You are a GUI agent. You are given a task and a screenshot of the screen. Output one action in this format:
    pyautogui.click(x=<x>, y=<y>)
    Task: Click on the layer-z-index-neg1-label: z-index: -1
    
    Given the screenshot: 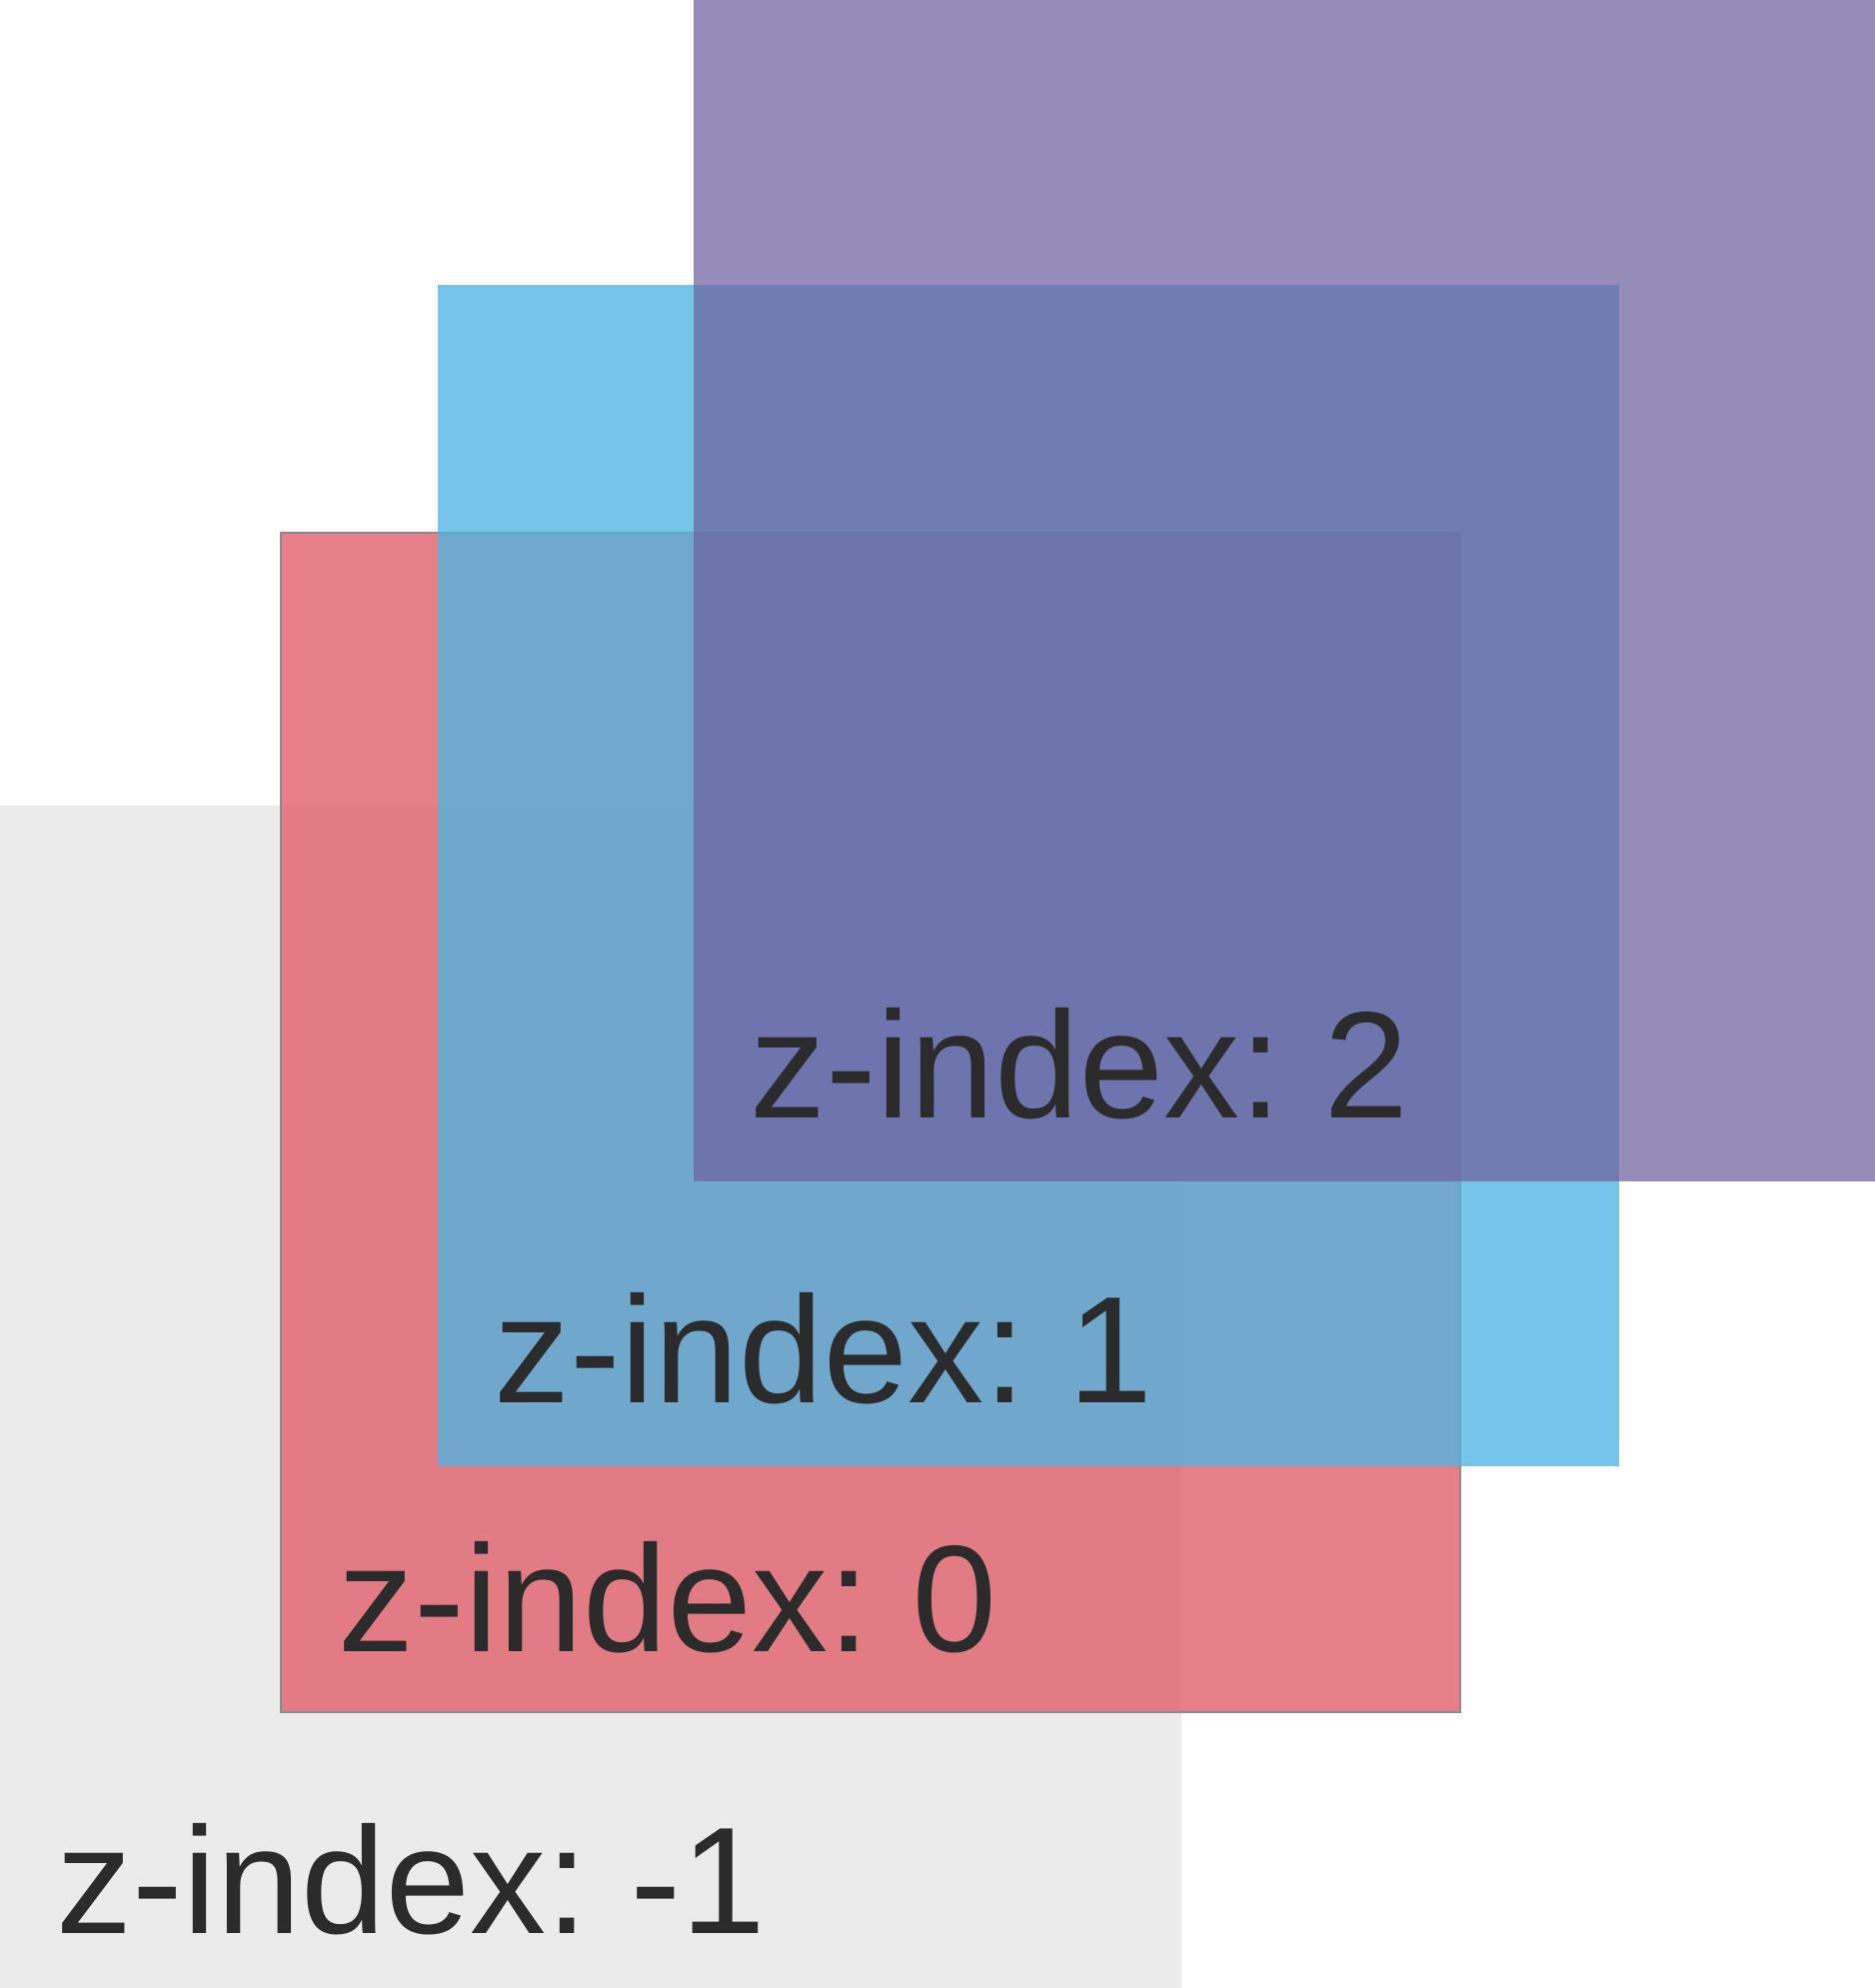 What is the action you would take?
    pyautogui.click(x=411, y=1881)
    